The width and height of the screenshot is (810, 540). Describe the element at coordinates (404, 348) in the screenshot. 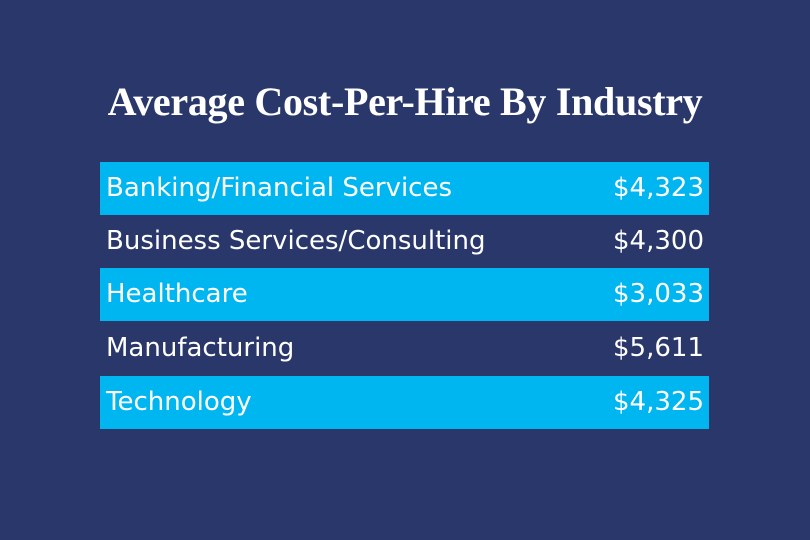

I see `table-row: Manufacturing $5,611` at that location.